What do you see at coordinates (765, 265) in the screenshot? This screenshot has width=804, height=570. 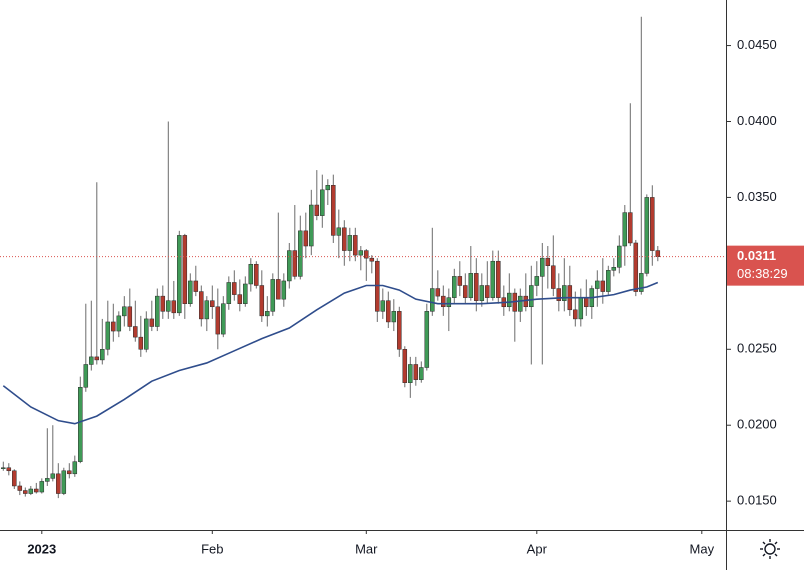 I see `last-price-badge` at bounding box center [765, 265].